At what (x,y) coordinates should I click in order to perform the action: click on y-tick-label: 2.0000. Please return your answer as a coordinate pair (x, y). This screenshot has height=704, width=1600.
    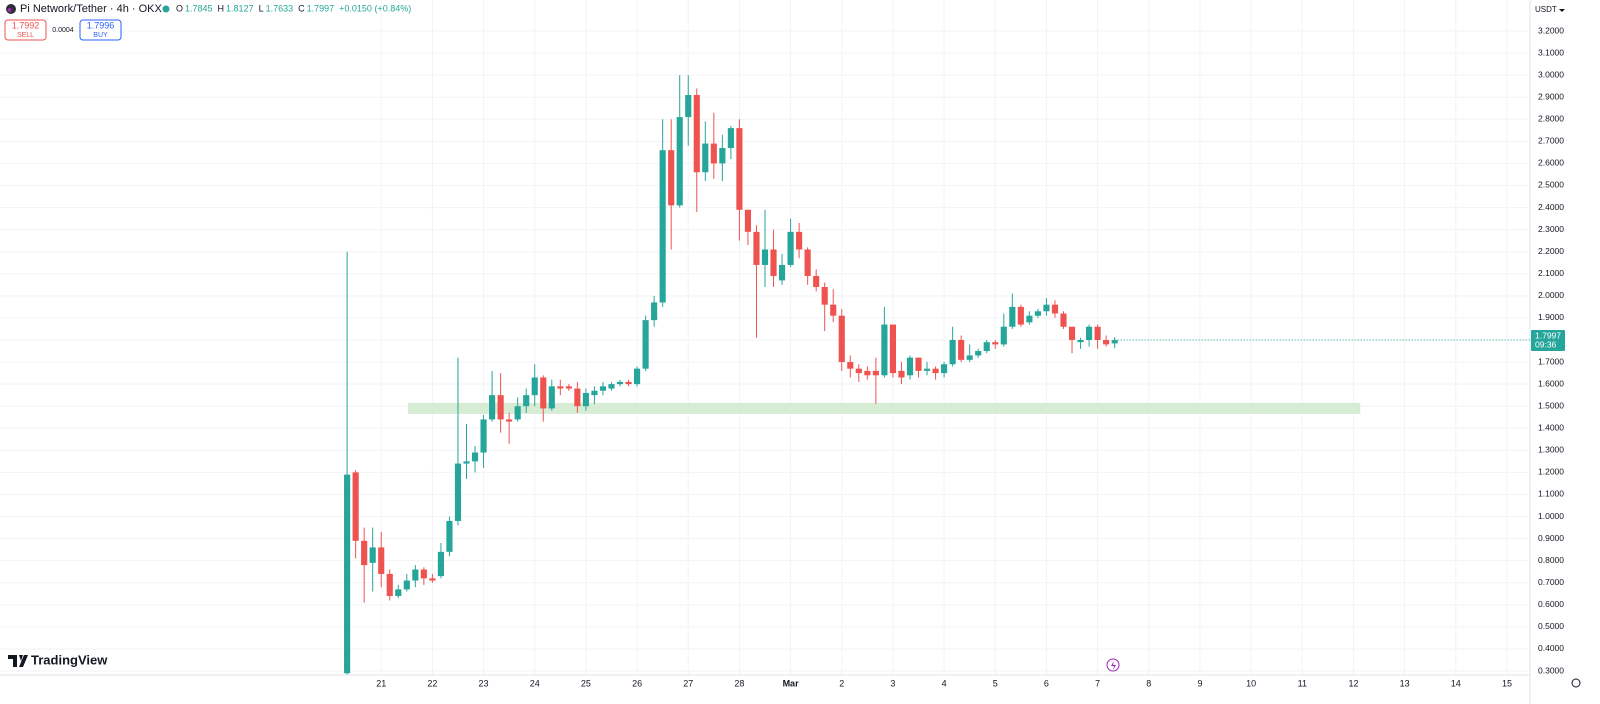
    Looking at the image, I should click on (1551, 295).